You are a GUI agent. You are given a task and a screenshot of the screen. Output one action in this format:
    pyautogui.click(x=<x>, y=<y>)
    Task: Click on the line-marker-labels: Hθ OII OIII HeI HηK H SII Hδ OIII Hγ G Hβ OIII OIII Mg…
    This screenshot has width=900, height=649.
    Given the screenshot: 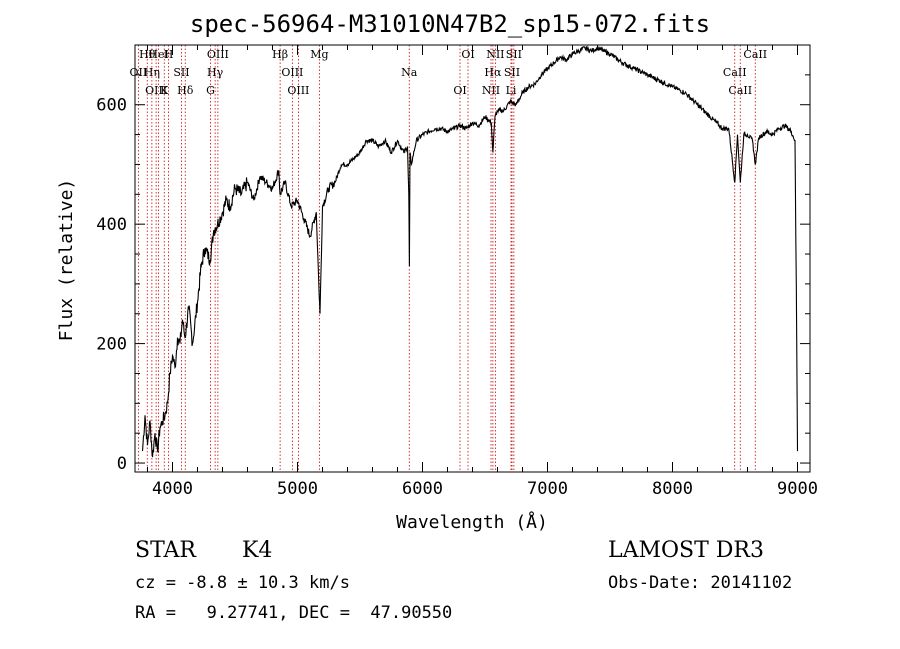 What is the action you would take?
    pyautogui.click(x=449, y=72)
    